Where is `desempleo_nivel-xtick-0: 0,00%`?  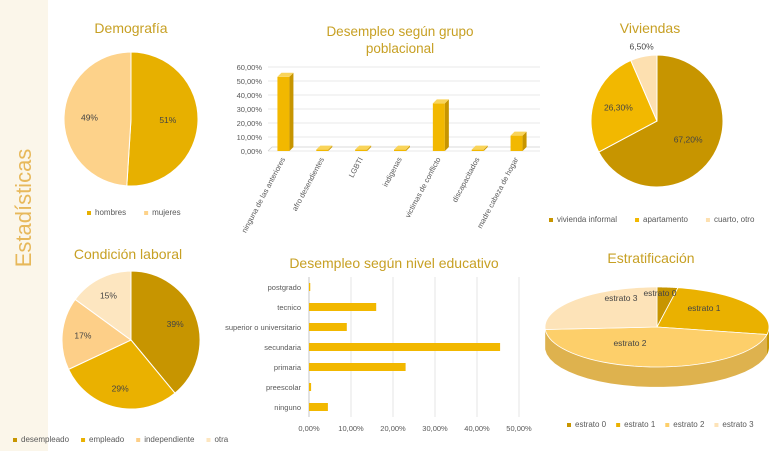 desempleo_nivel-xtick-0: 0,00% is located at coordinates (309, 428).